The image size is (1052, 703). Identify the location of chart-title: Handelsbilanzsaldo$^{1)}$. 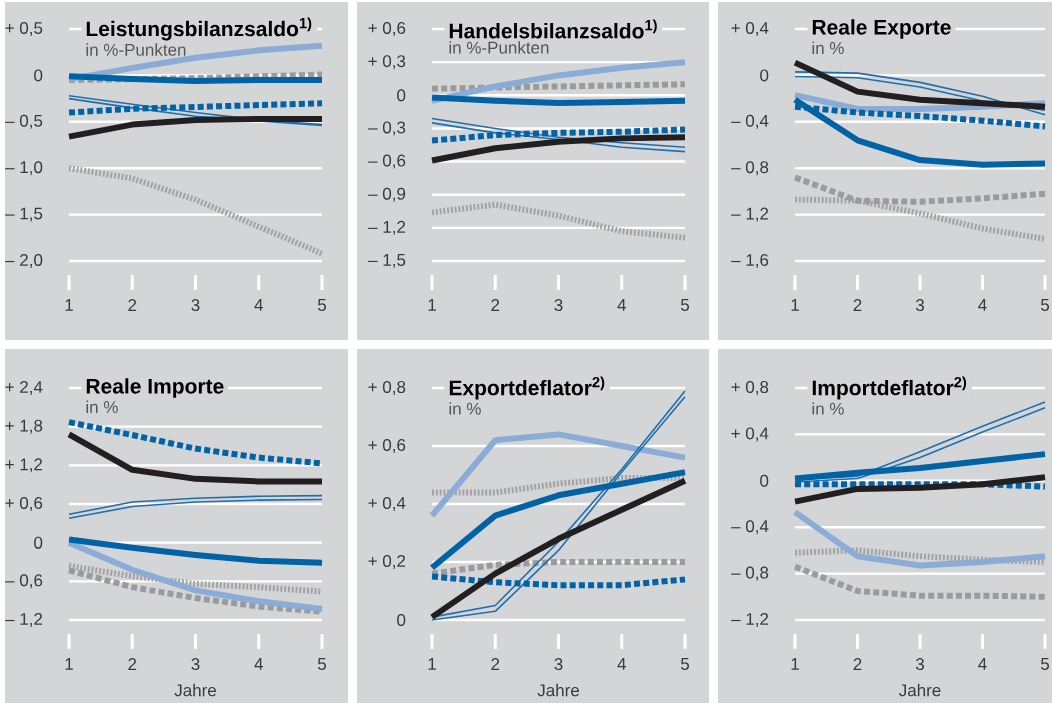
(553, 29).